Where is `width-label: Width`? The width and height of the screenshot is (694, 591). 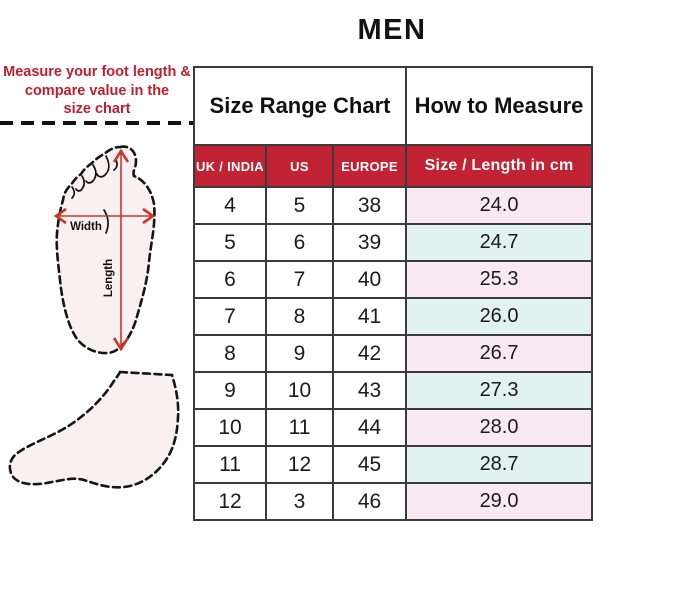
width-label: Width is located at coordinates (86, 227).